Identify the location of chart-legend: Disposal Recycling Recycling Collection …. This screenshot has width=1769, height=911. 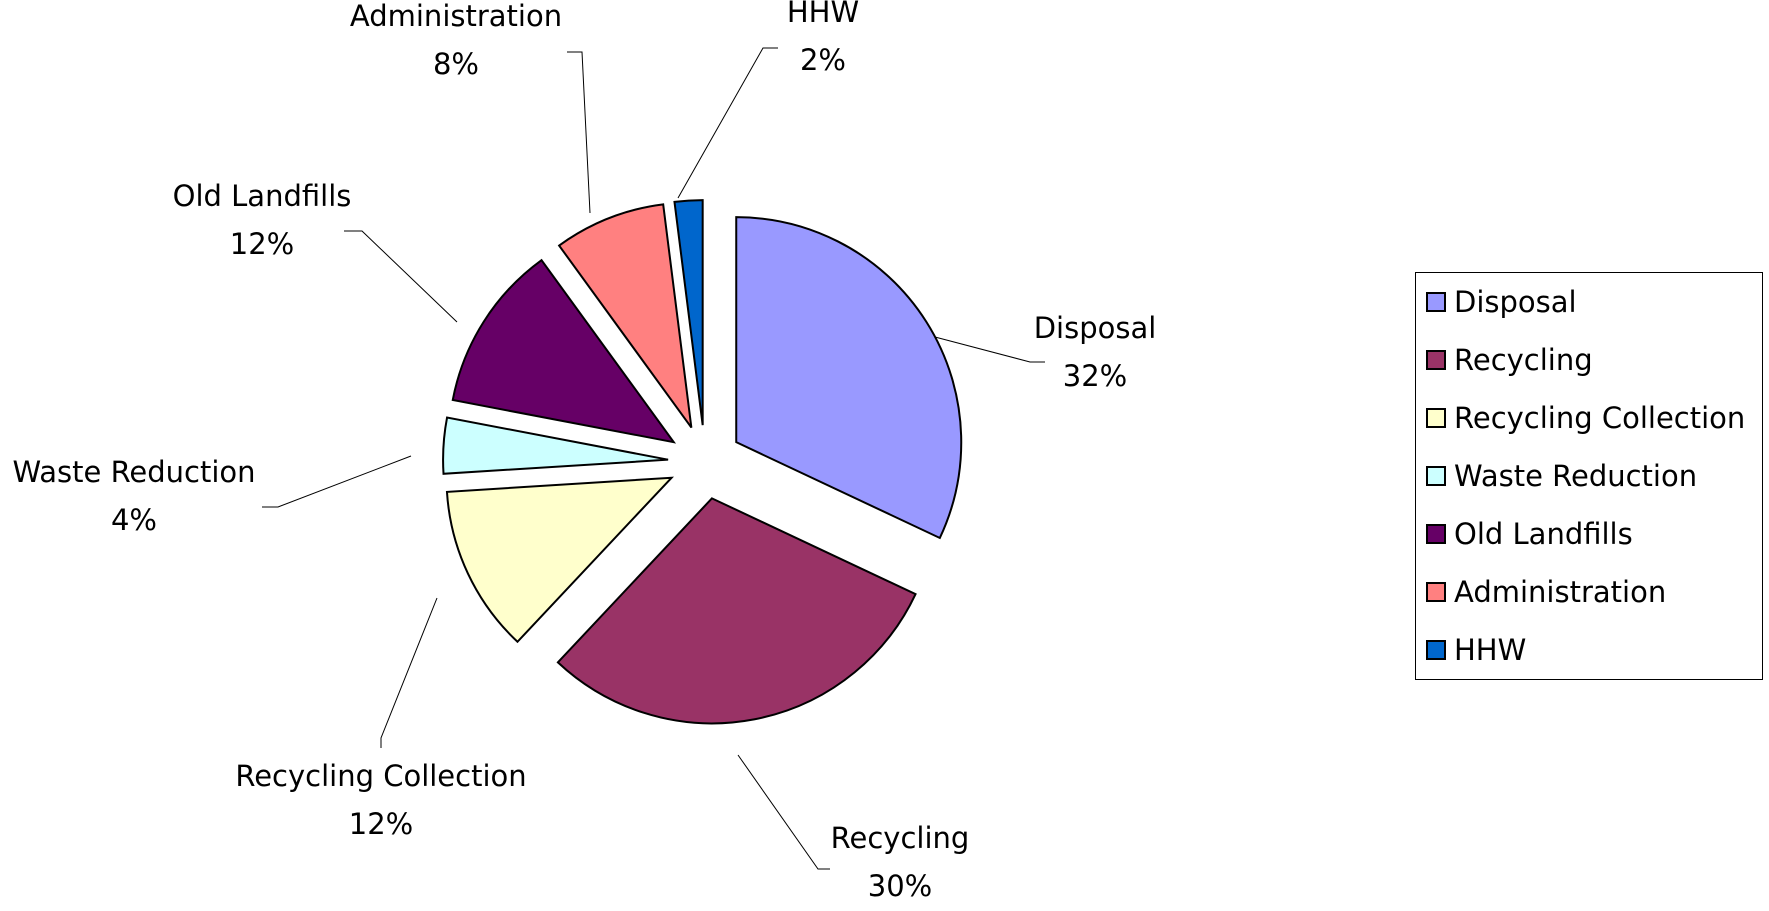
(1589, 476).